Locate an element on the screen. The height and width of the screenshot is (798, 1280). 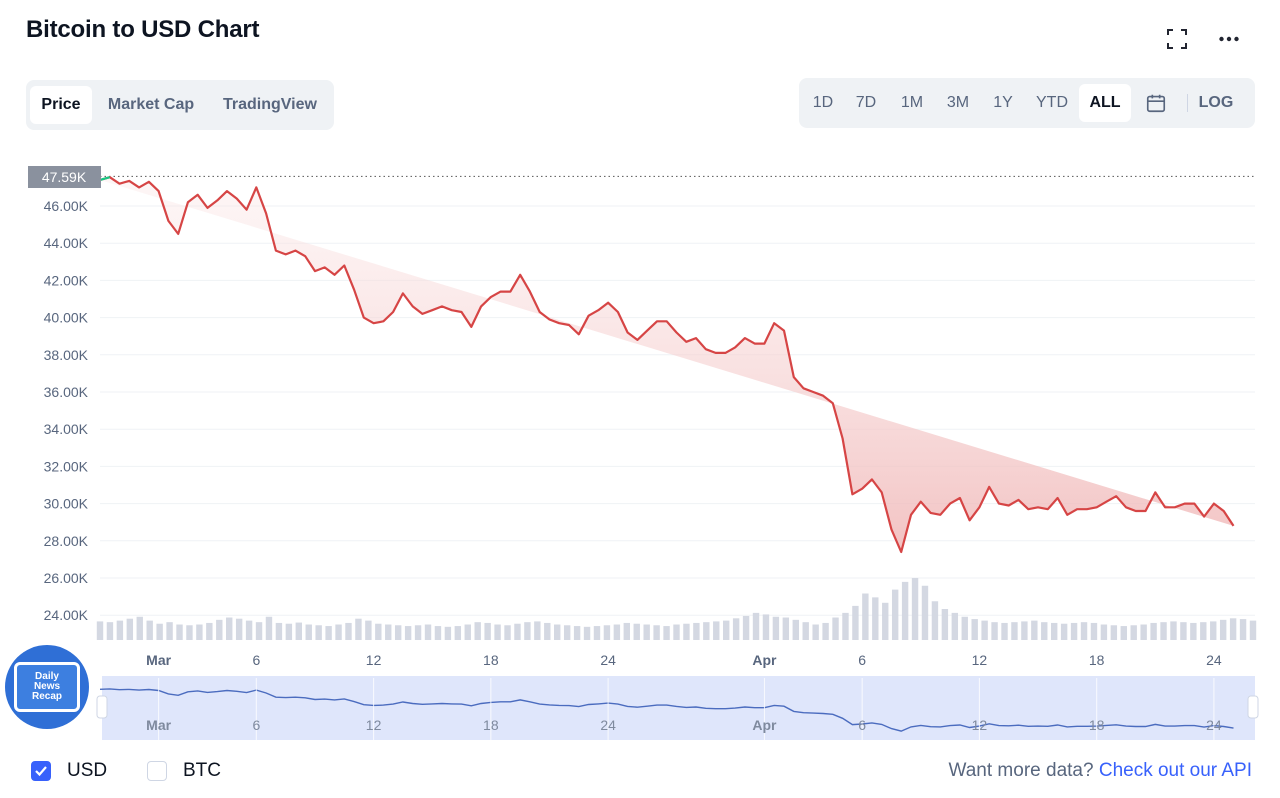
volume-bars is located at coordinates (676, 609).